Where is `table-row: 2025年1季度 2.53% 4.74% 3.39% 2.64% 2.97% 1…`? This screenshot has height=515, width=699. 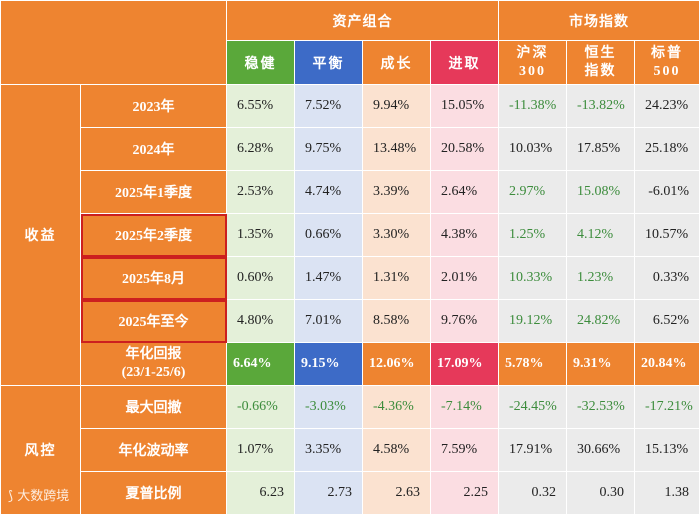
table-row: 2025年1季度 2.53% 4.74% 3.39% 2.64% 2.97% 1… is located at coordinates (350, 192).